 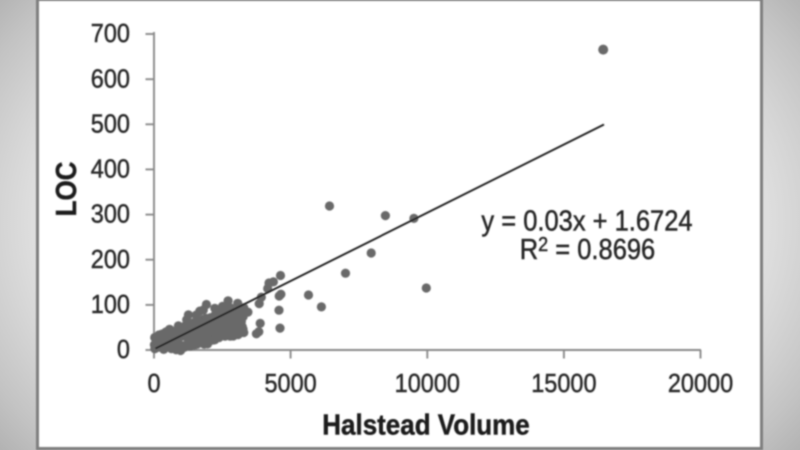 I want to click on svg-text: 100, so click(x=110, y=305).